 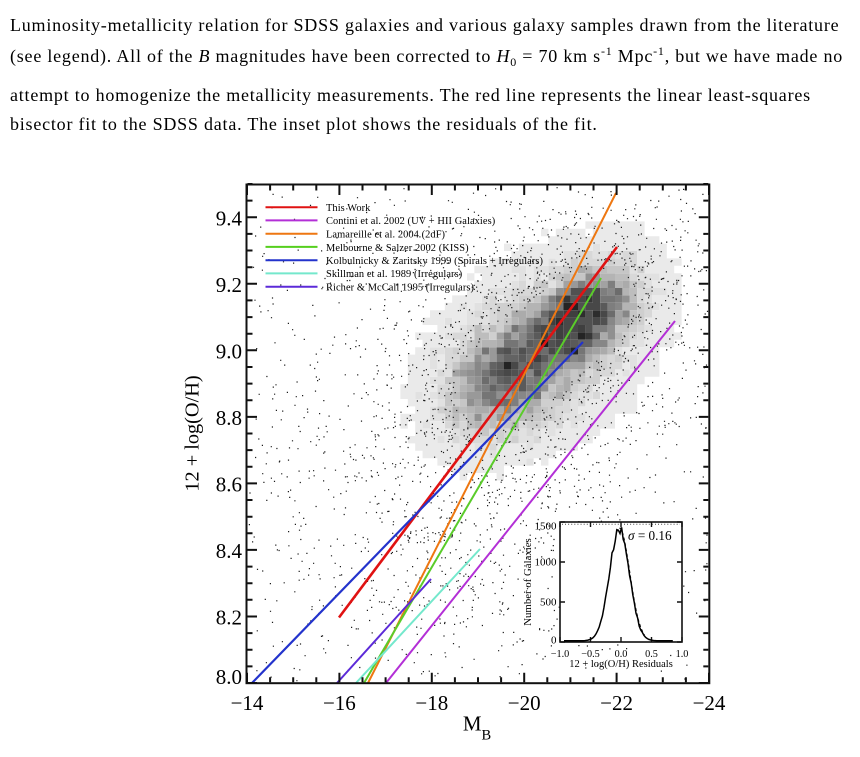 I want to click on svg-text: 0.0, so click(x=621, y=654).